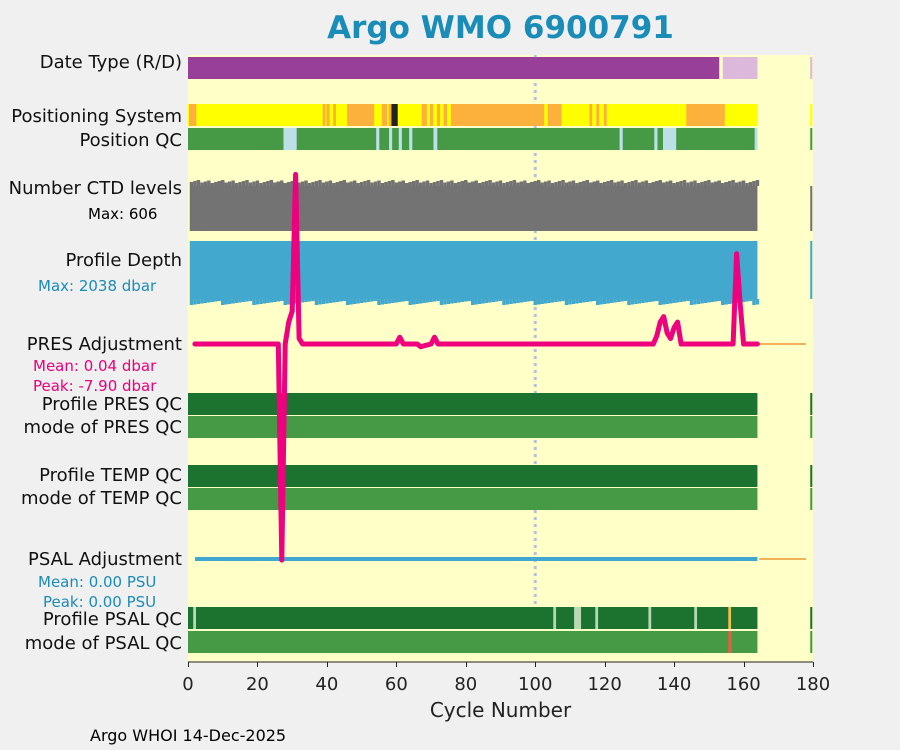  Describe the element at coordinates (811, 404) in the screenshot. I see `profile-pres-qc-end-mark` at that location.